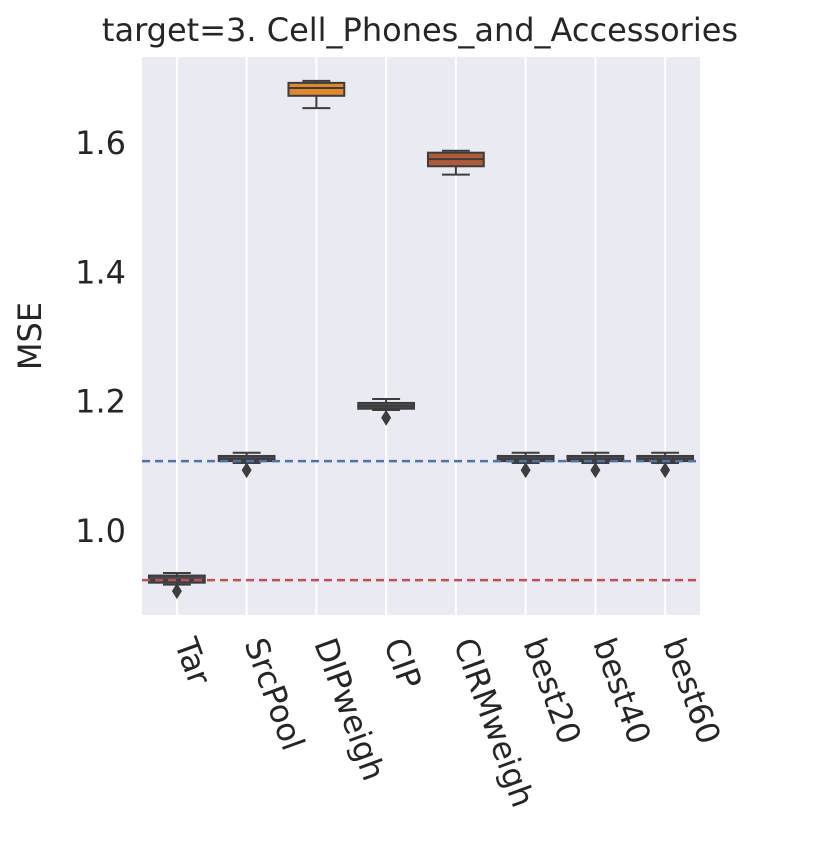 The width and height of the screenshot is (823, 864). Describe the element at coordinates (275, 694) in the screenshot. I see `x-tick-label: SrcPool` at that location.